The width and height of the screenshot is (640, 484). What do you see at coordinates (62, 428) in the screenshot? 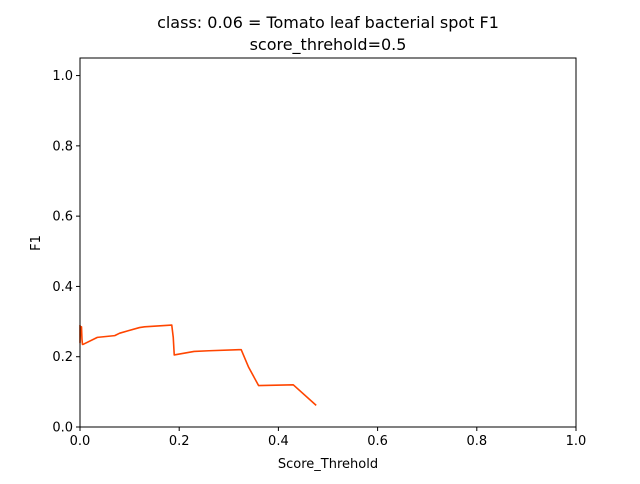
I see `y-tick-label: 0.0` at bounding box center [62, 428].